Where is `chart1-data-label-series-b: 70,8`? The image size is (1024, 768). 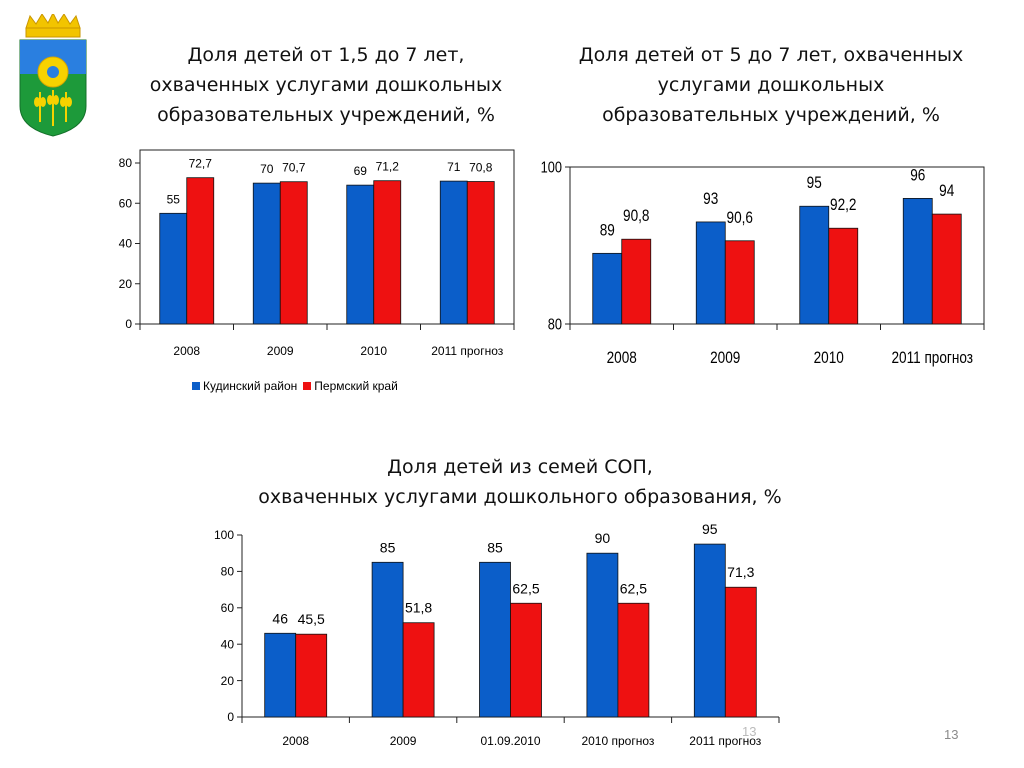 chart1-data-label-series-b: 70,8 is located at coordinates (481, 168).